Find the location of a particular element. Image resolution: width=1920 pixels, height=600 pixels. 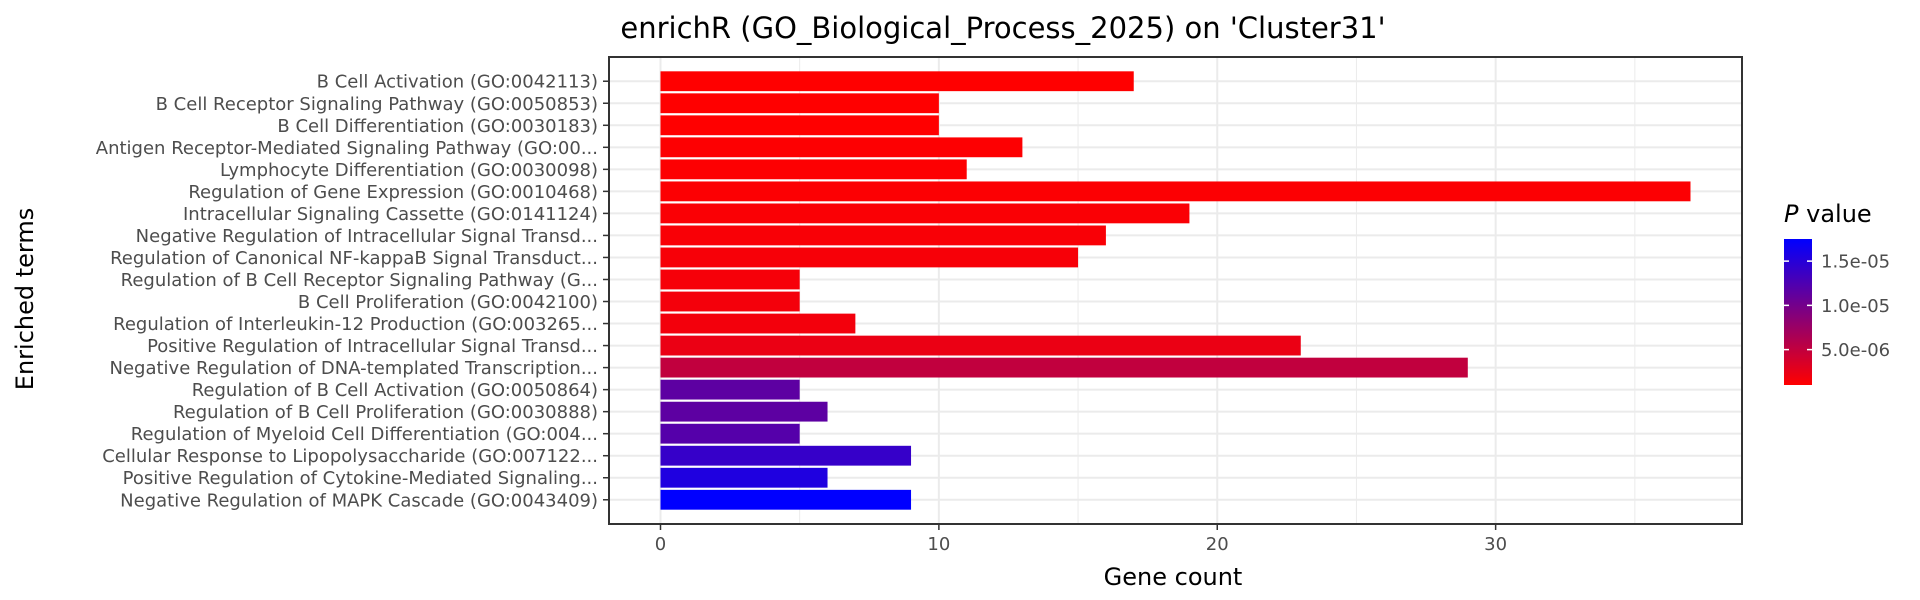

x-tick-label: 0 is located at coordinates (660, 544).